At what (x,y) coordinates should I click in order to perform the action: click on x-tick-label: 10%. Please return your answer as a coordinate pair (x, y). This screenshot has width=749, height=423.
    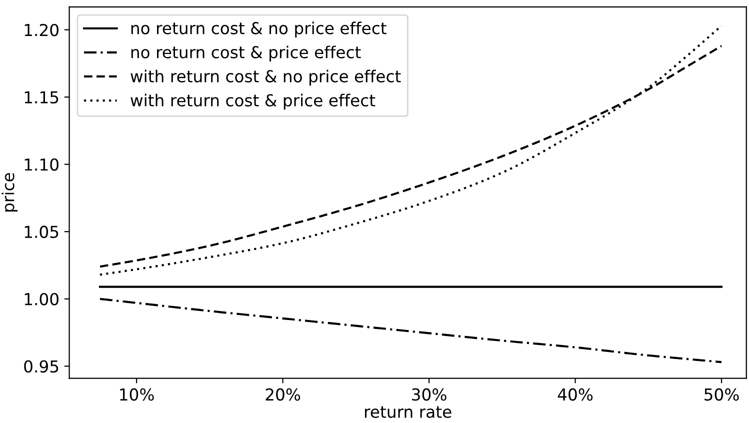
    Looking at the image, I should click on (137, 394).